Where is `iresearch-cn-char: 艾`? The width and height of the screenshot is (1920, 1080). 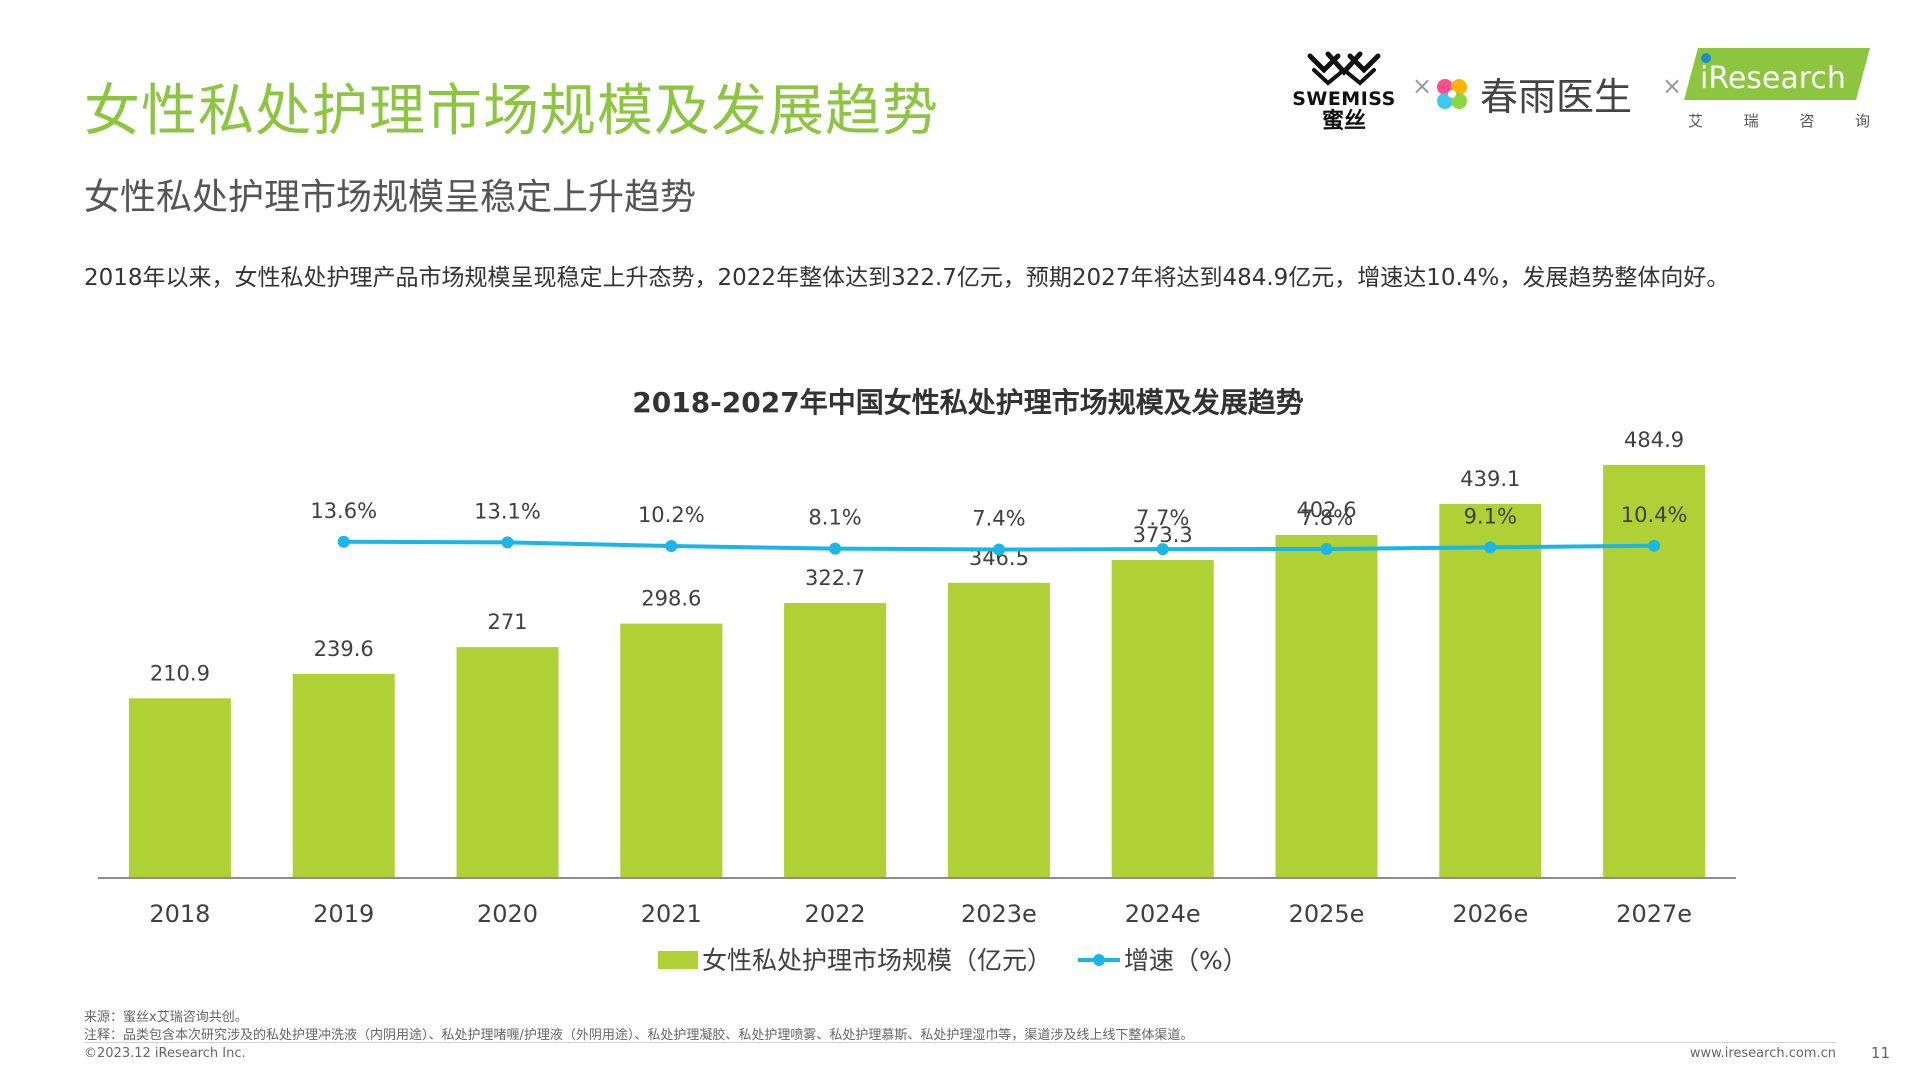
iresearch-cn-char: 艾 is located at coordinates (1696, 121).